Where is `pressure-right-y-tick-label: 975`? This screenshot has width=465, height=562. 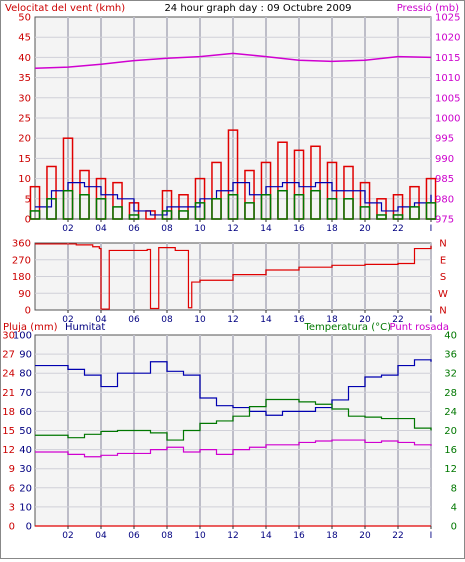
pressure-right-y-tick-label: 975 is located at coordinates (444, 220).